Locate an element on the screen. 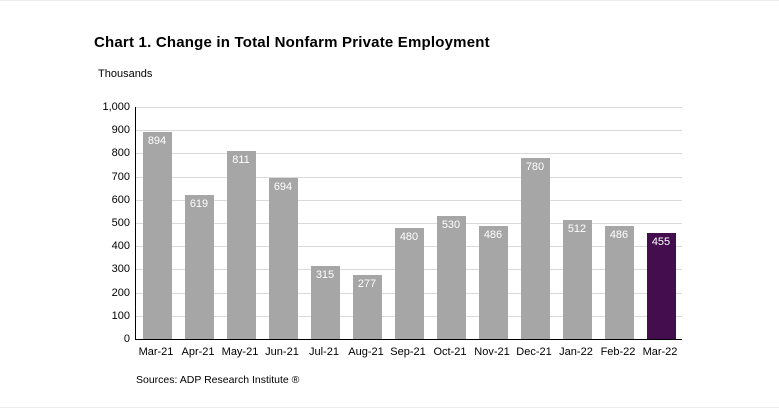 The width and height of the screenshot is (779, 408). bar-value-label: 811 is located at coordinates (241, 159).